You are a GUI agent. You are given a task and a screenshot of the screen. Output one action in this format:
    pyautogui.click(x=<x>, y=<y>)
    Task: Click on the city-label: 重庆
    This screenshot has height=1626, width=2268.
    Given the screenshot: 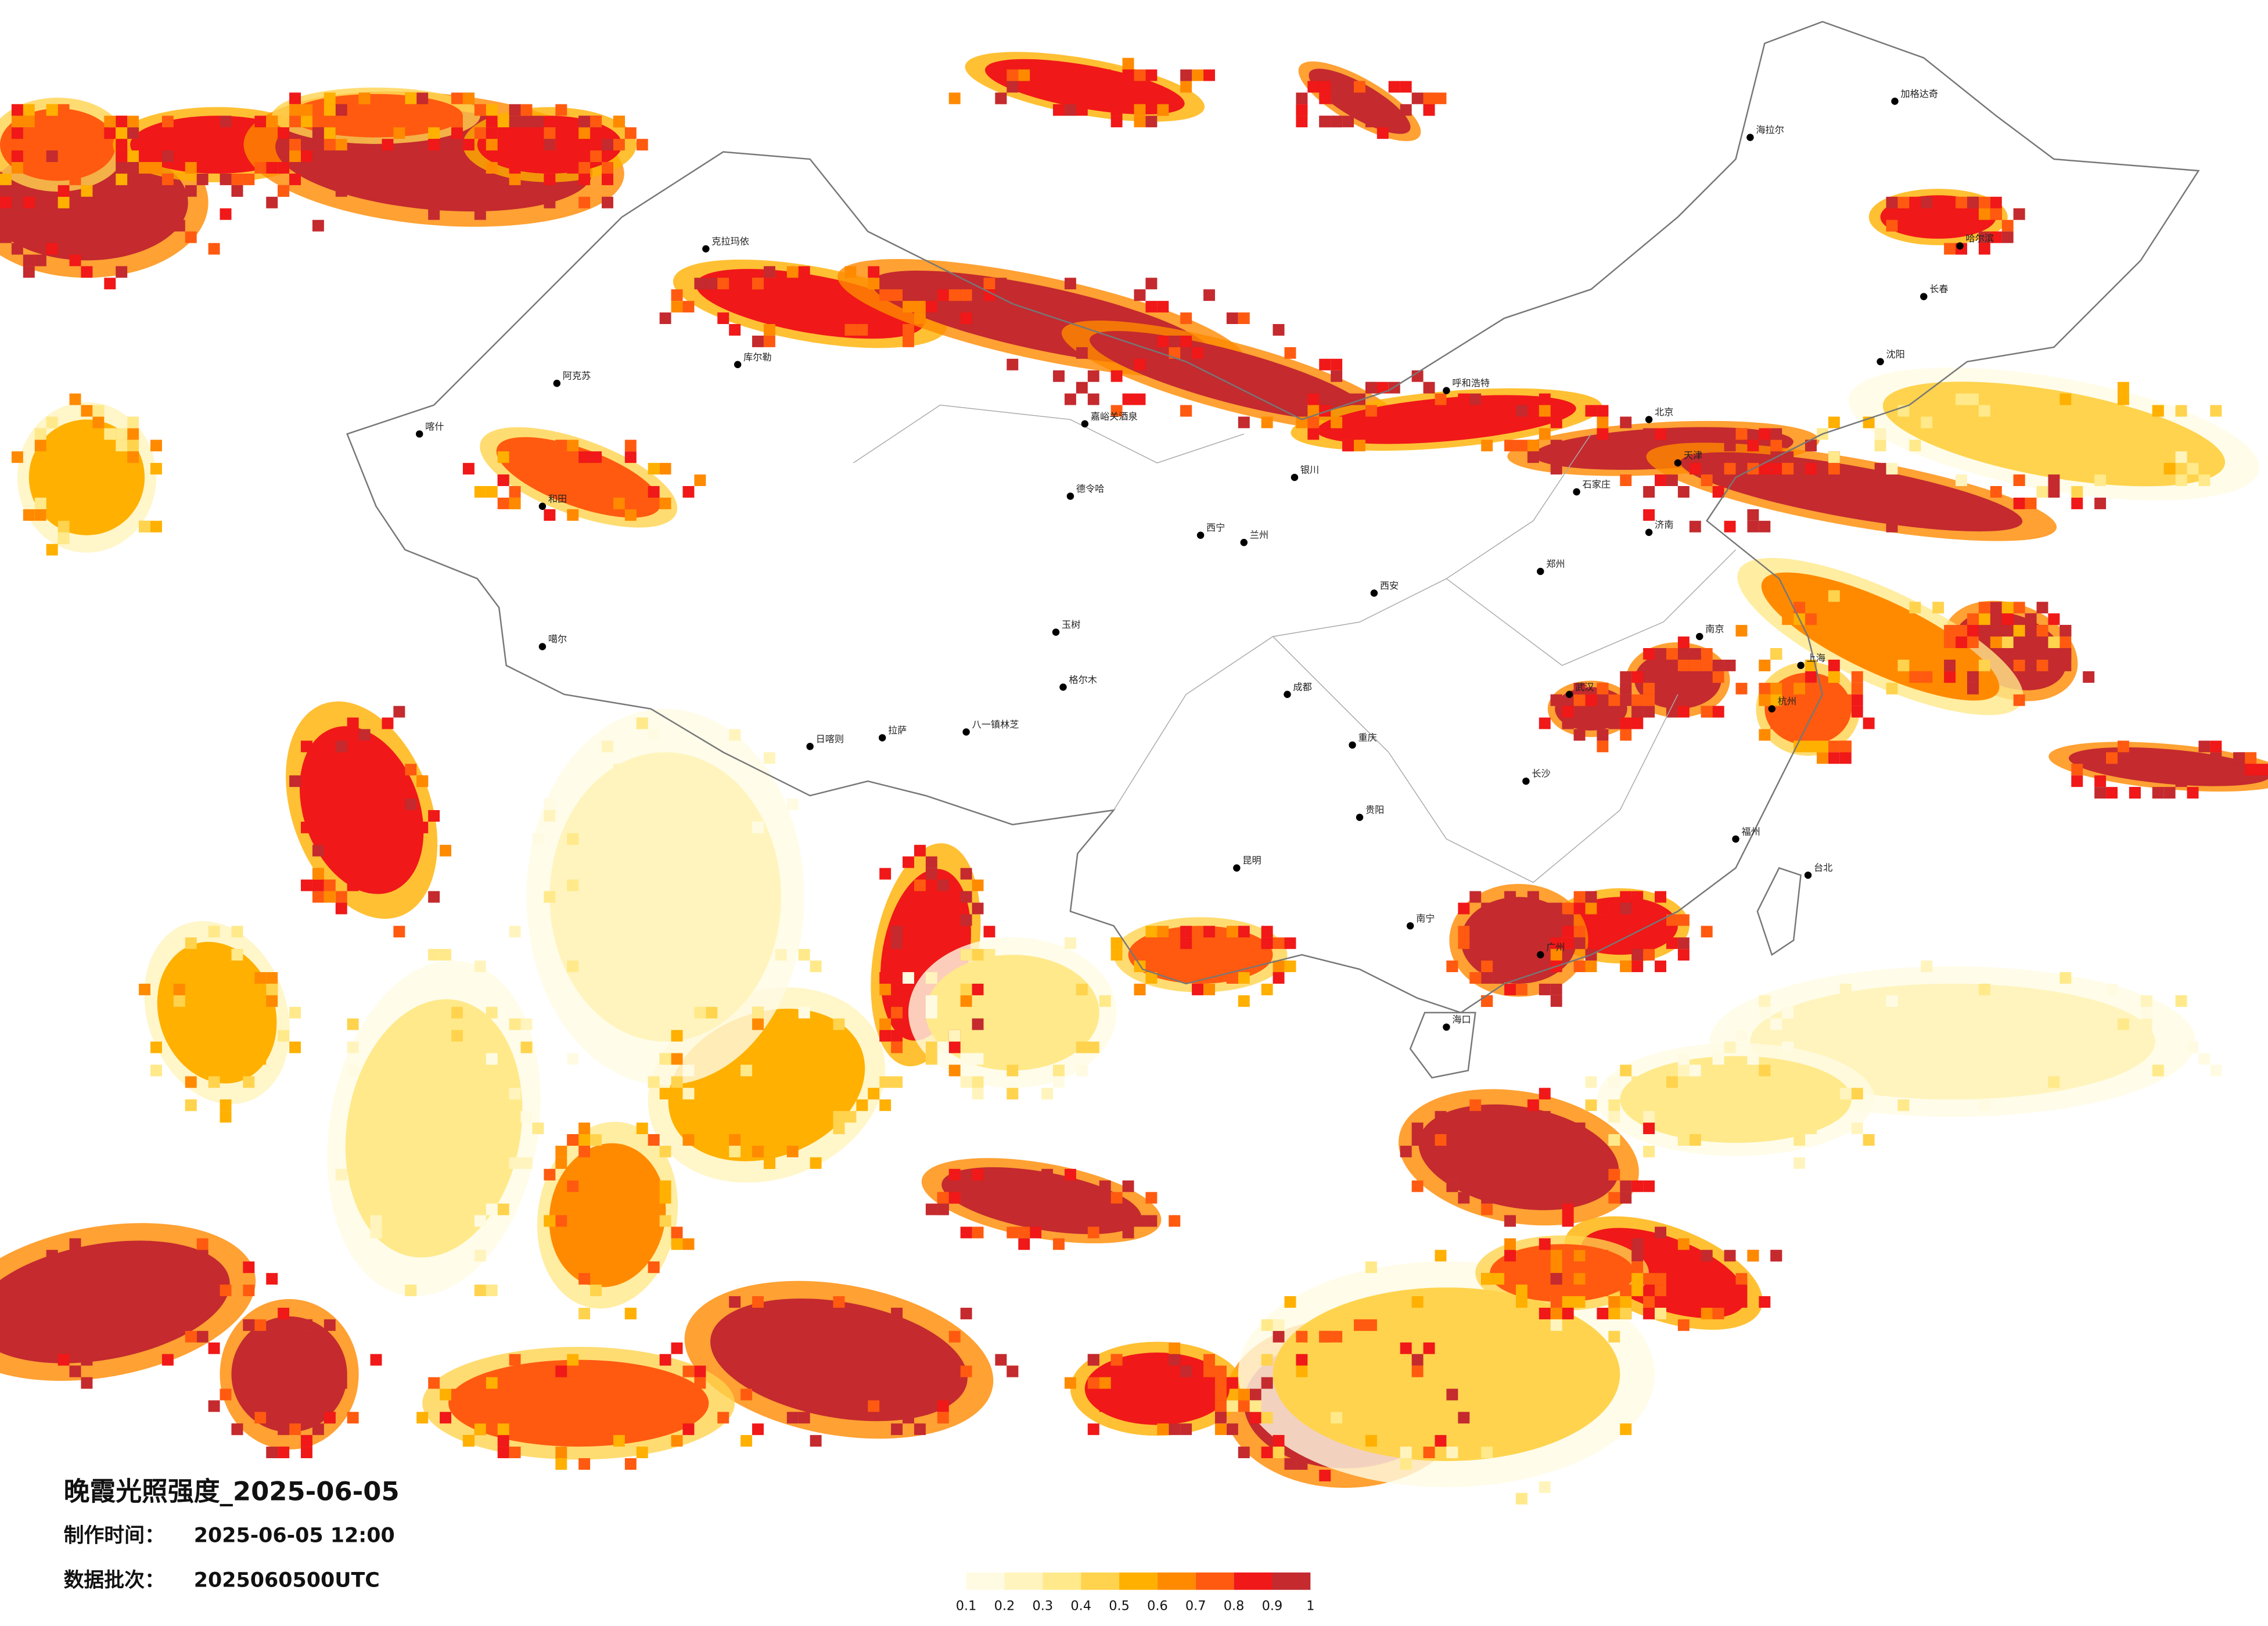 What is the action you would take?
    pyautogui.click(x=1367, y=737)
    